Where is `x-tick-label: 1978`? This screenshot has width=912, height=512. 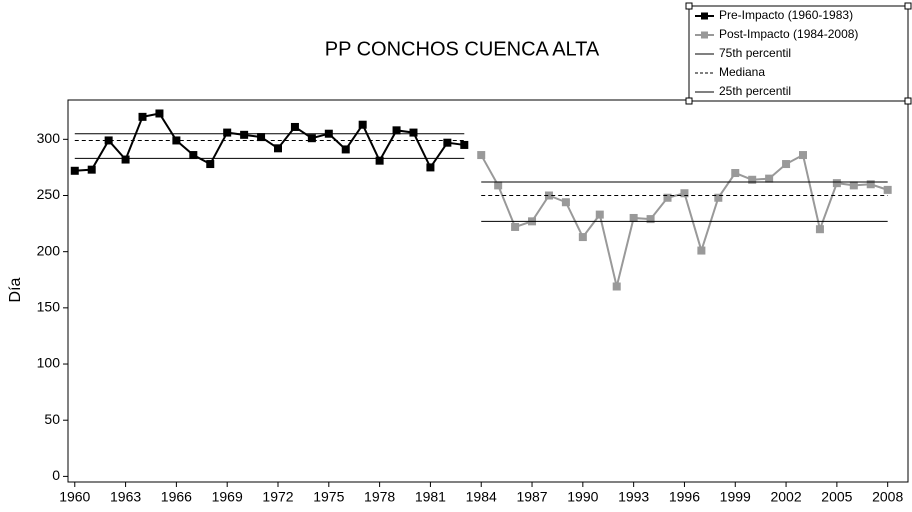
x-tick-label: 1978 is located at coordinates (379, 497).